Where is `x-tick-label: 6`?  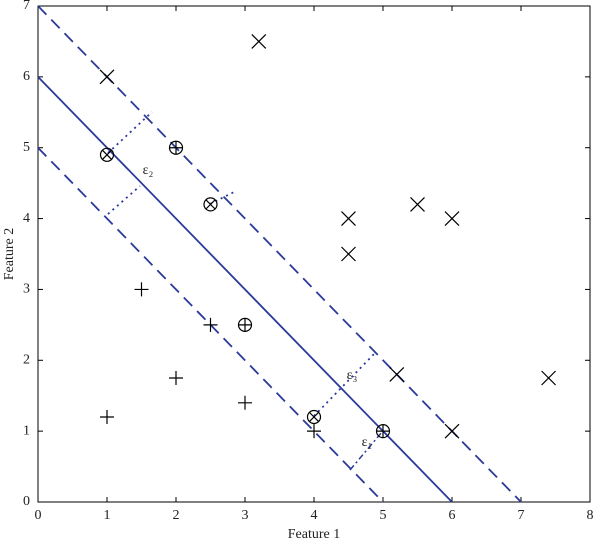
x-tick-label: 6 is located at coordinates (452, 515).